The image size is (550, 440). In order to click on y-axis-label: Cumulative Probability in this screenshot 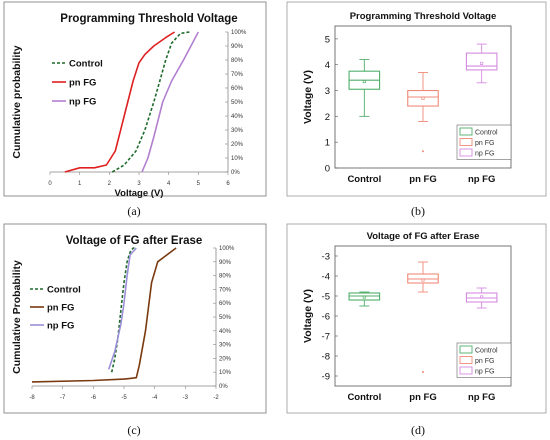, I will do `click(17, 317)`.